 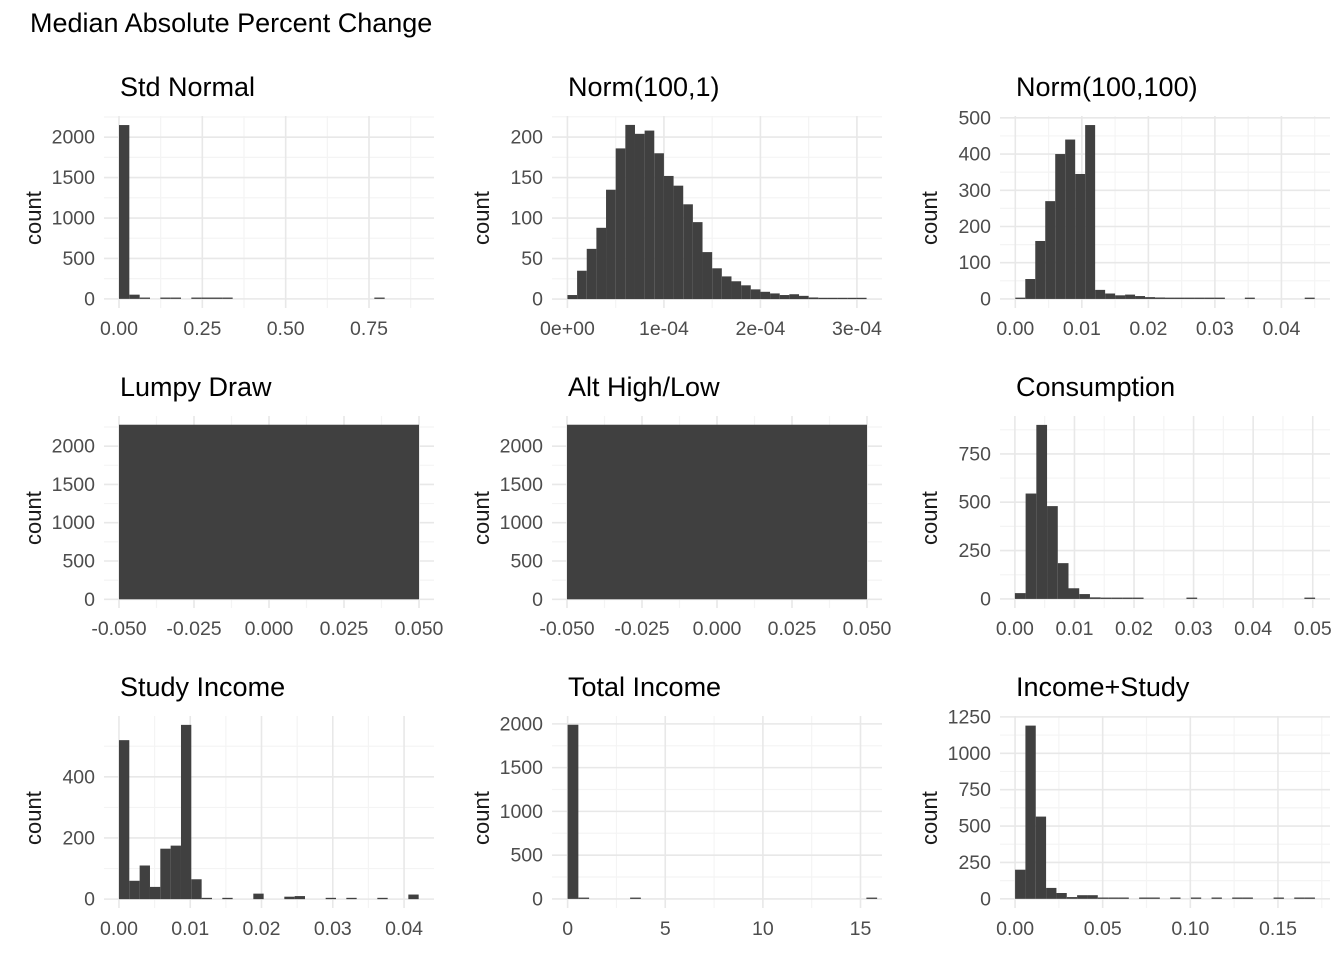 I want to click on y-tick-labels: 0 100 200 300 400 500, so click(x=974, y=210).